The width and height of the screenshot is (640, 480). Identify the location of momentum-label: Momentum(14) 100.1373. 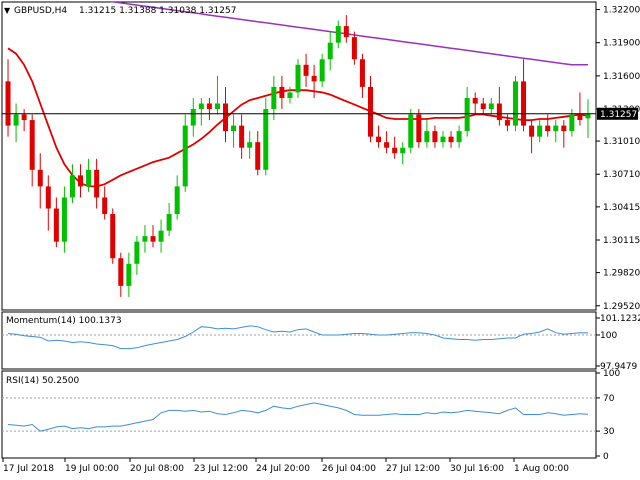
(64, 321).